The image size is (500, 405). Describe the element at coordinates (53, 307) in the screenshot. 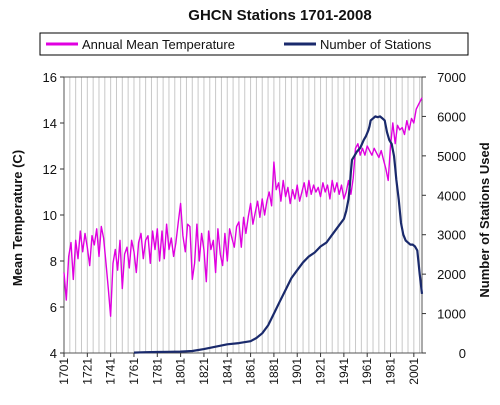

I see `left-tick-label: 6` at that location.